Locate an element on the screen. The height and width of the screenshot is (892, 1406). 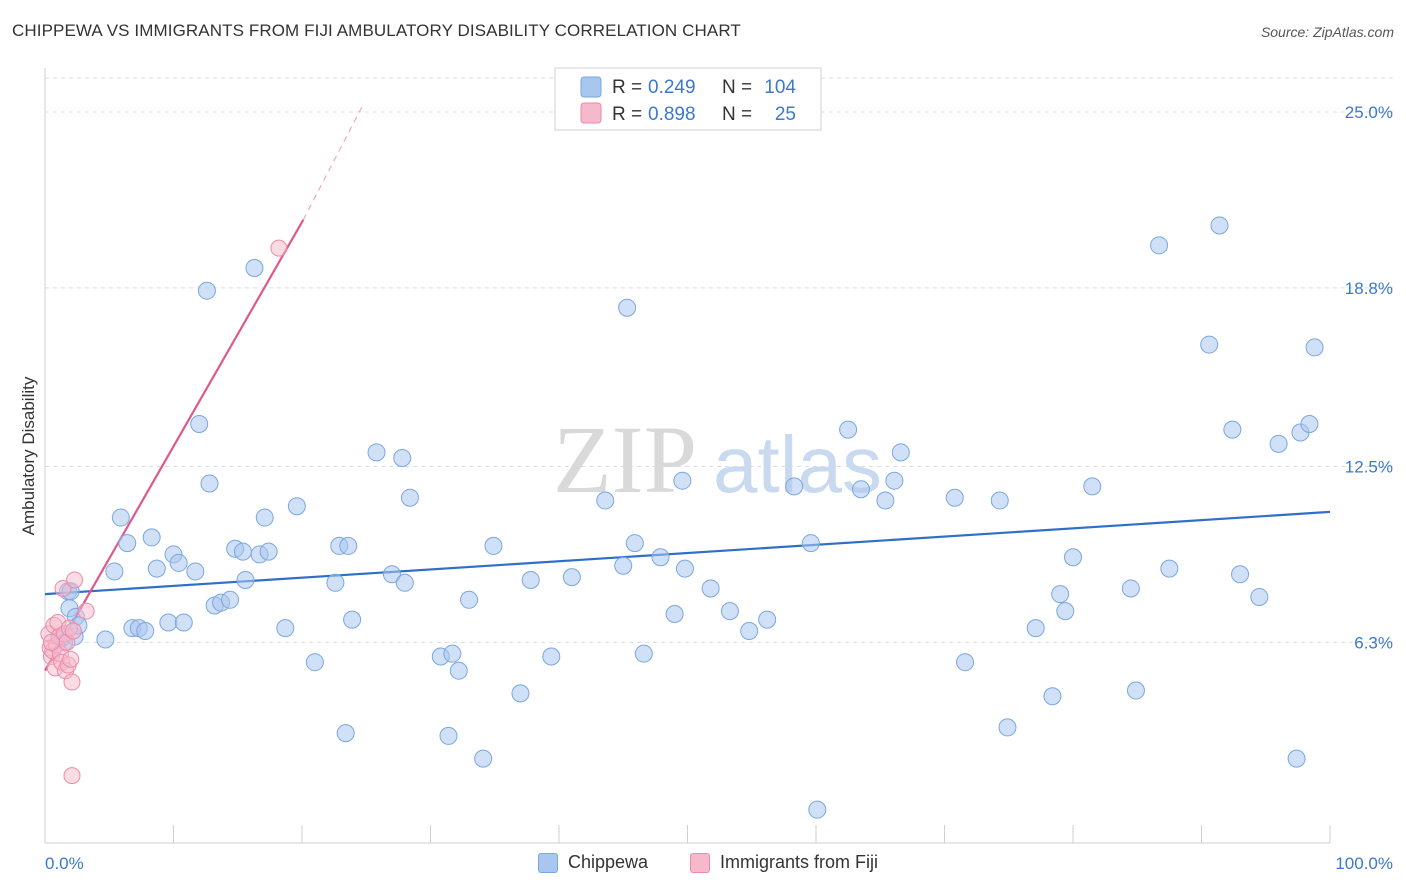
watermark-zip: ZIP is located at coordinates (625, 459).